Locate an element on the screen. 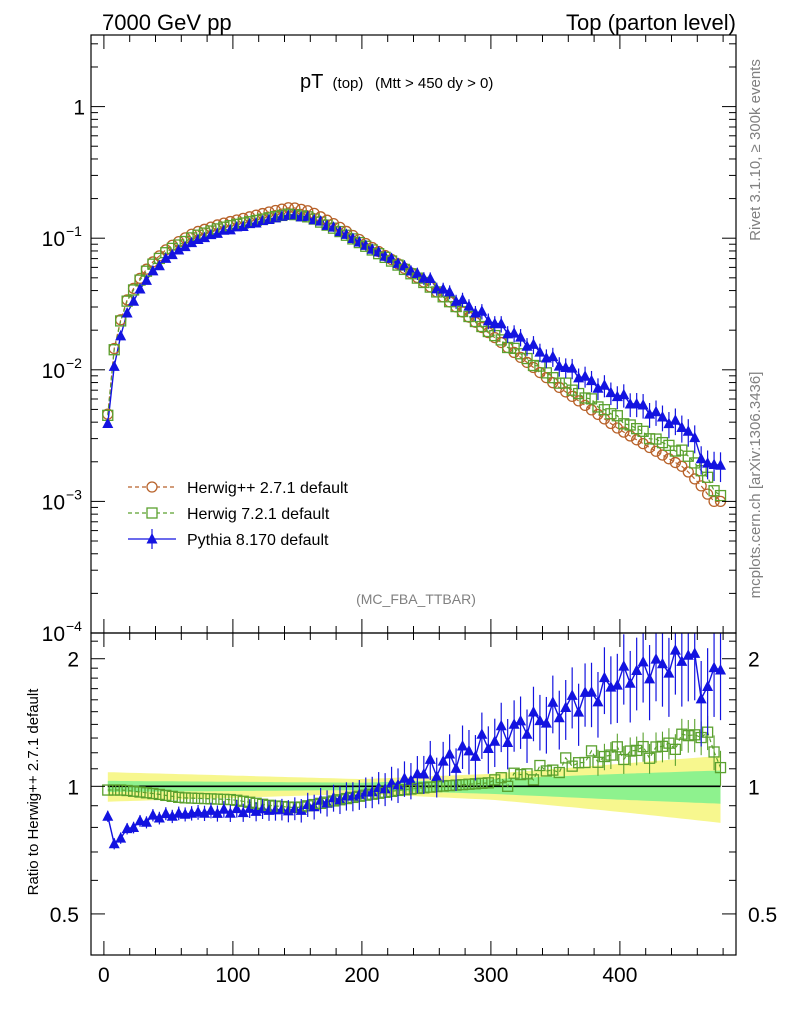  analysis-watermark: (MC_FBA_TTBAR) is located at coordinates (416, 599).